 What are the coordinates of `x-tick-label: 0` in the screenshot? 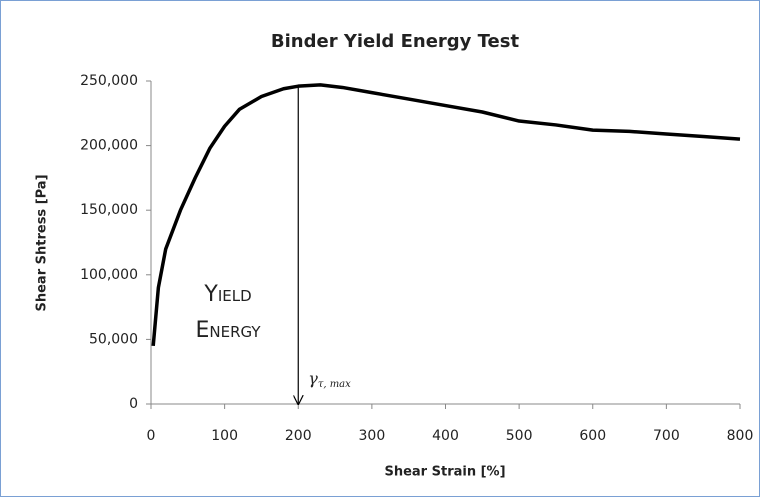 It's located at (151, 436).